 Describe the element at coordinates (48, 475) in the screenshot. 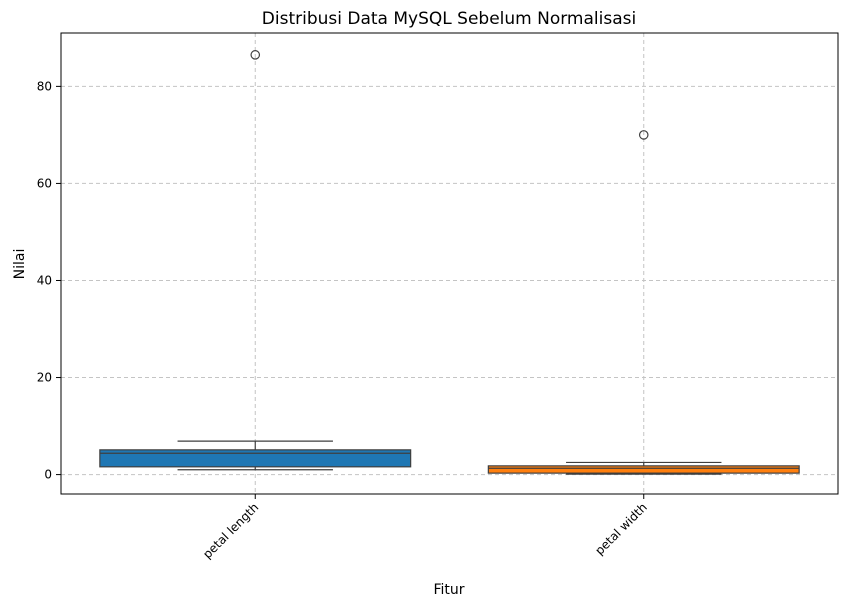

I see `y-tick-label: 0` at that location.